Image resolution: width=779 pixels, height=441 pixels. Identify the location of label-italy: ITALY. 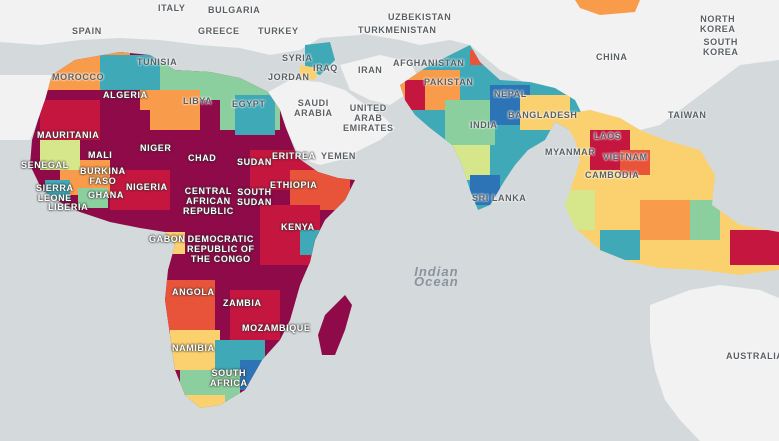
(172, 8).